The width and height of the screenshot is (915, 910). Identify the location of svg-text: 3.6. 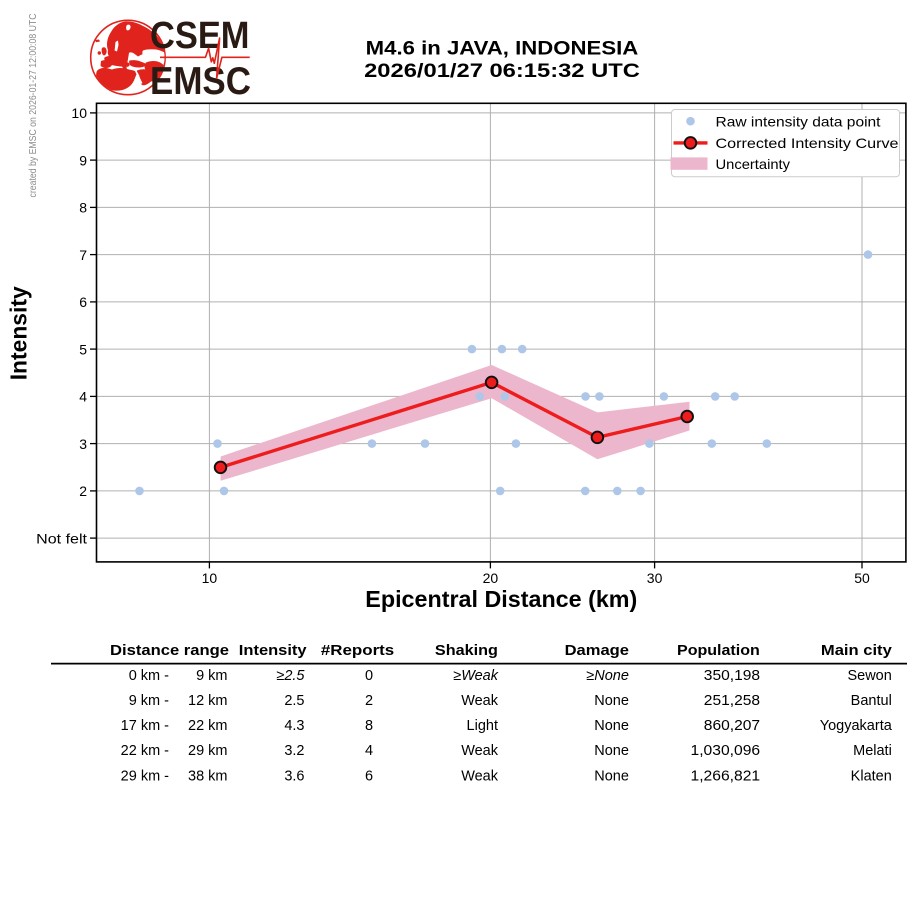
(294, 776).